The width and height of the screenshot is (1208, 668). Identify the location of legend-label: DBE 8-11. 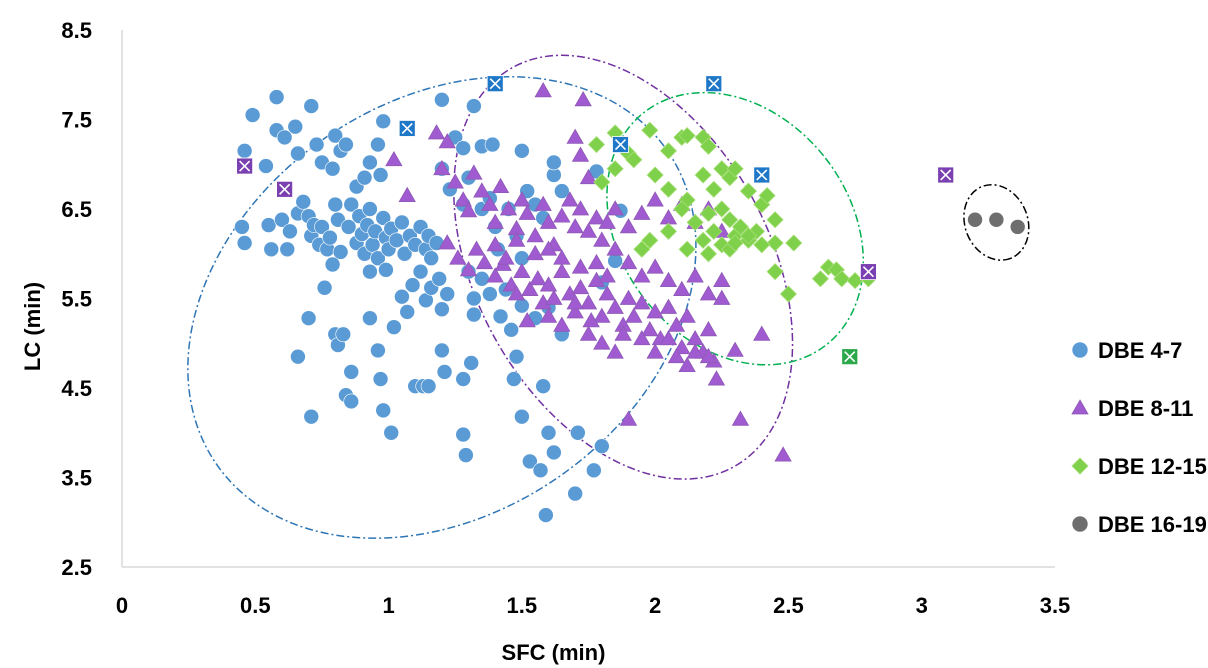
(1145, 408).